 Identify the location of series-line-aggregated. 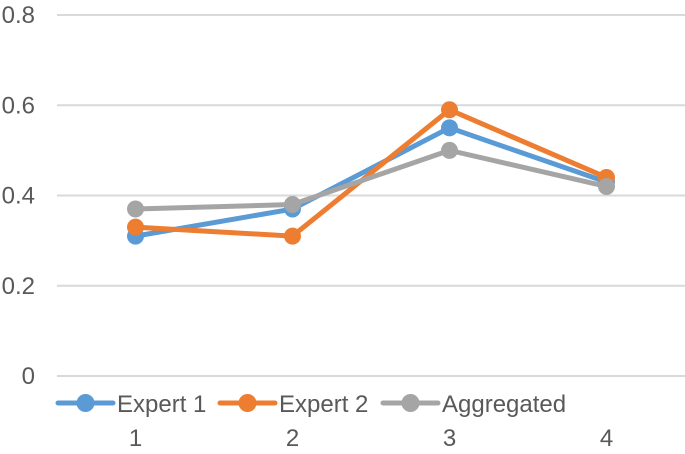
(371, 179).